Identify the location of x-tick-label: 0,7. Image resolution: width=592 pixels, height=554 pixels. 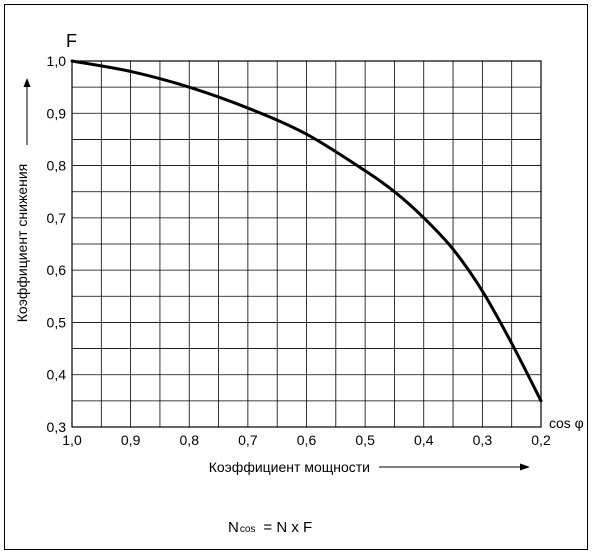
(248, 440).